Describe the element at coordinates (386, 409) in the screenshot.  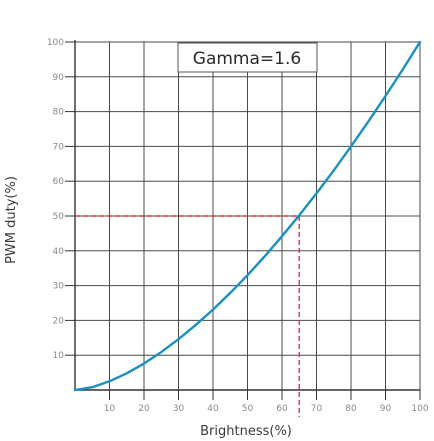
I see `x-tick-label: 90` at that location.